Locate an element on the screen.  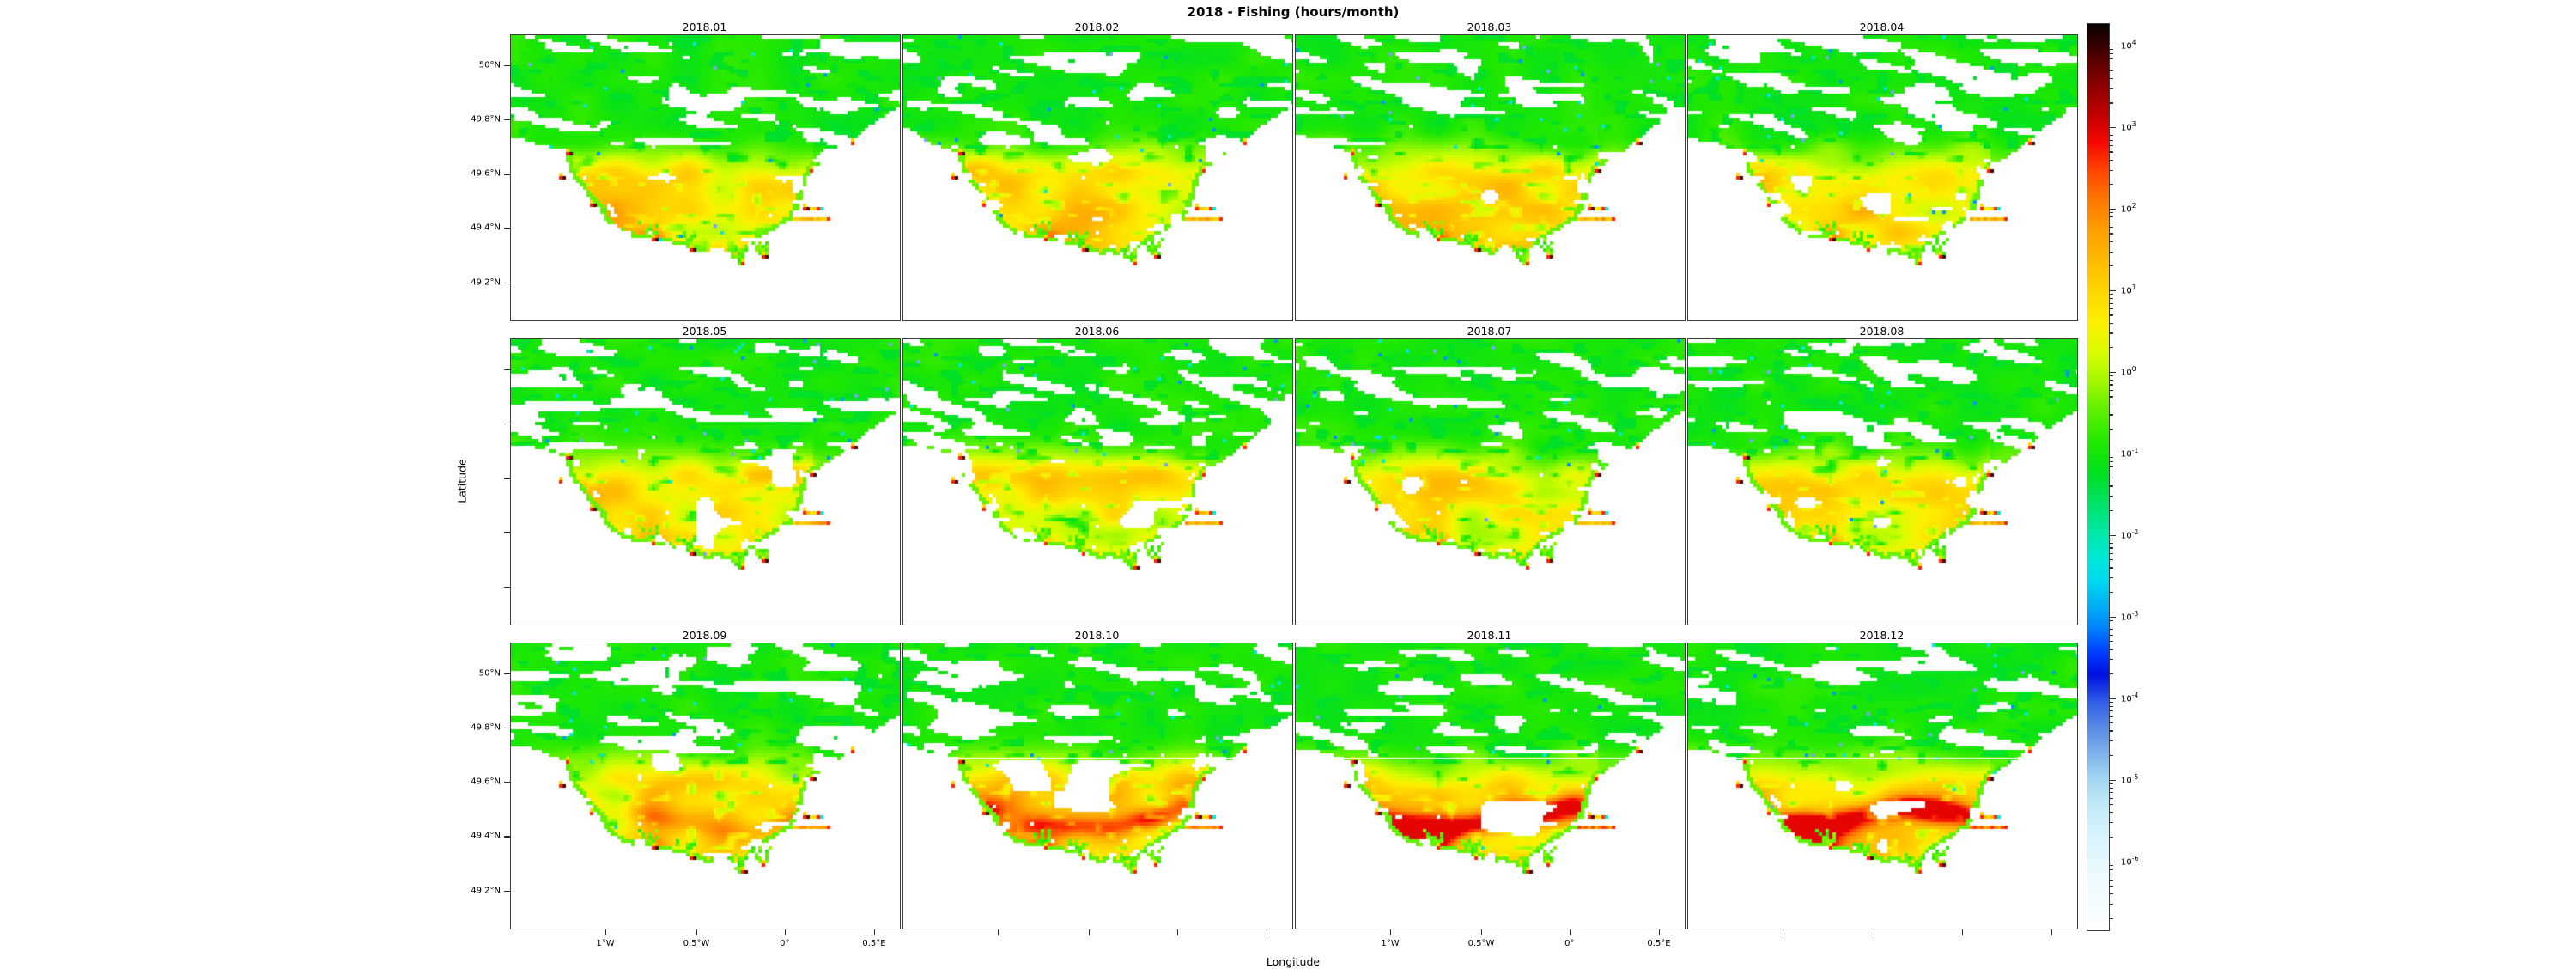
colorbar-tick-label: 10⁰ is located at coordinates (2128, 371).